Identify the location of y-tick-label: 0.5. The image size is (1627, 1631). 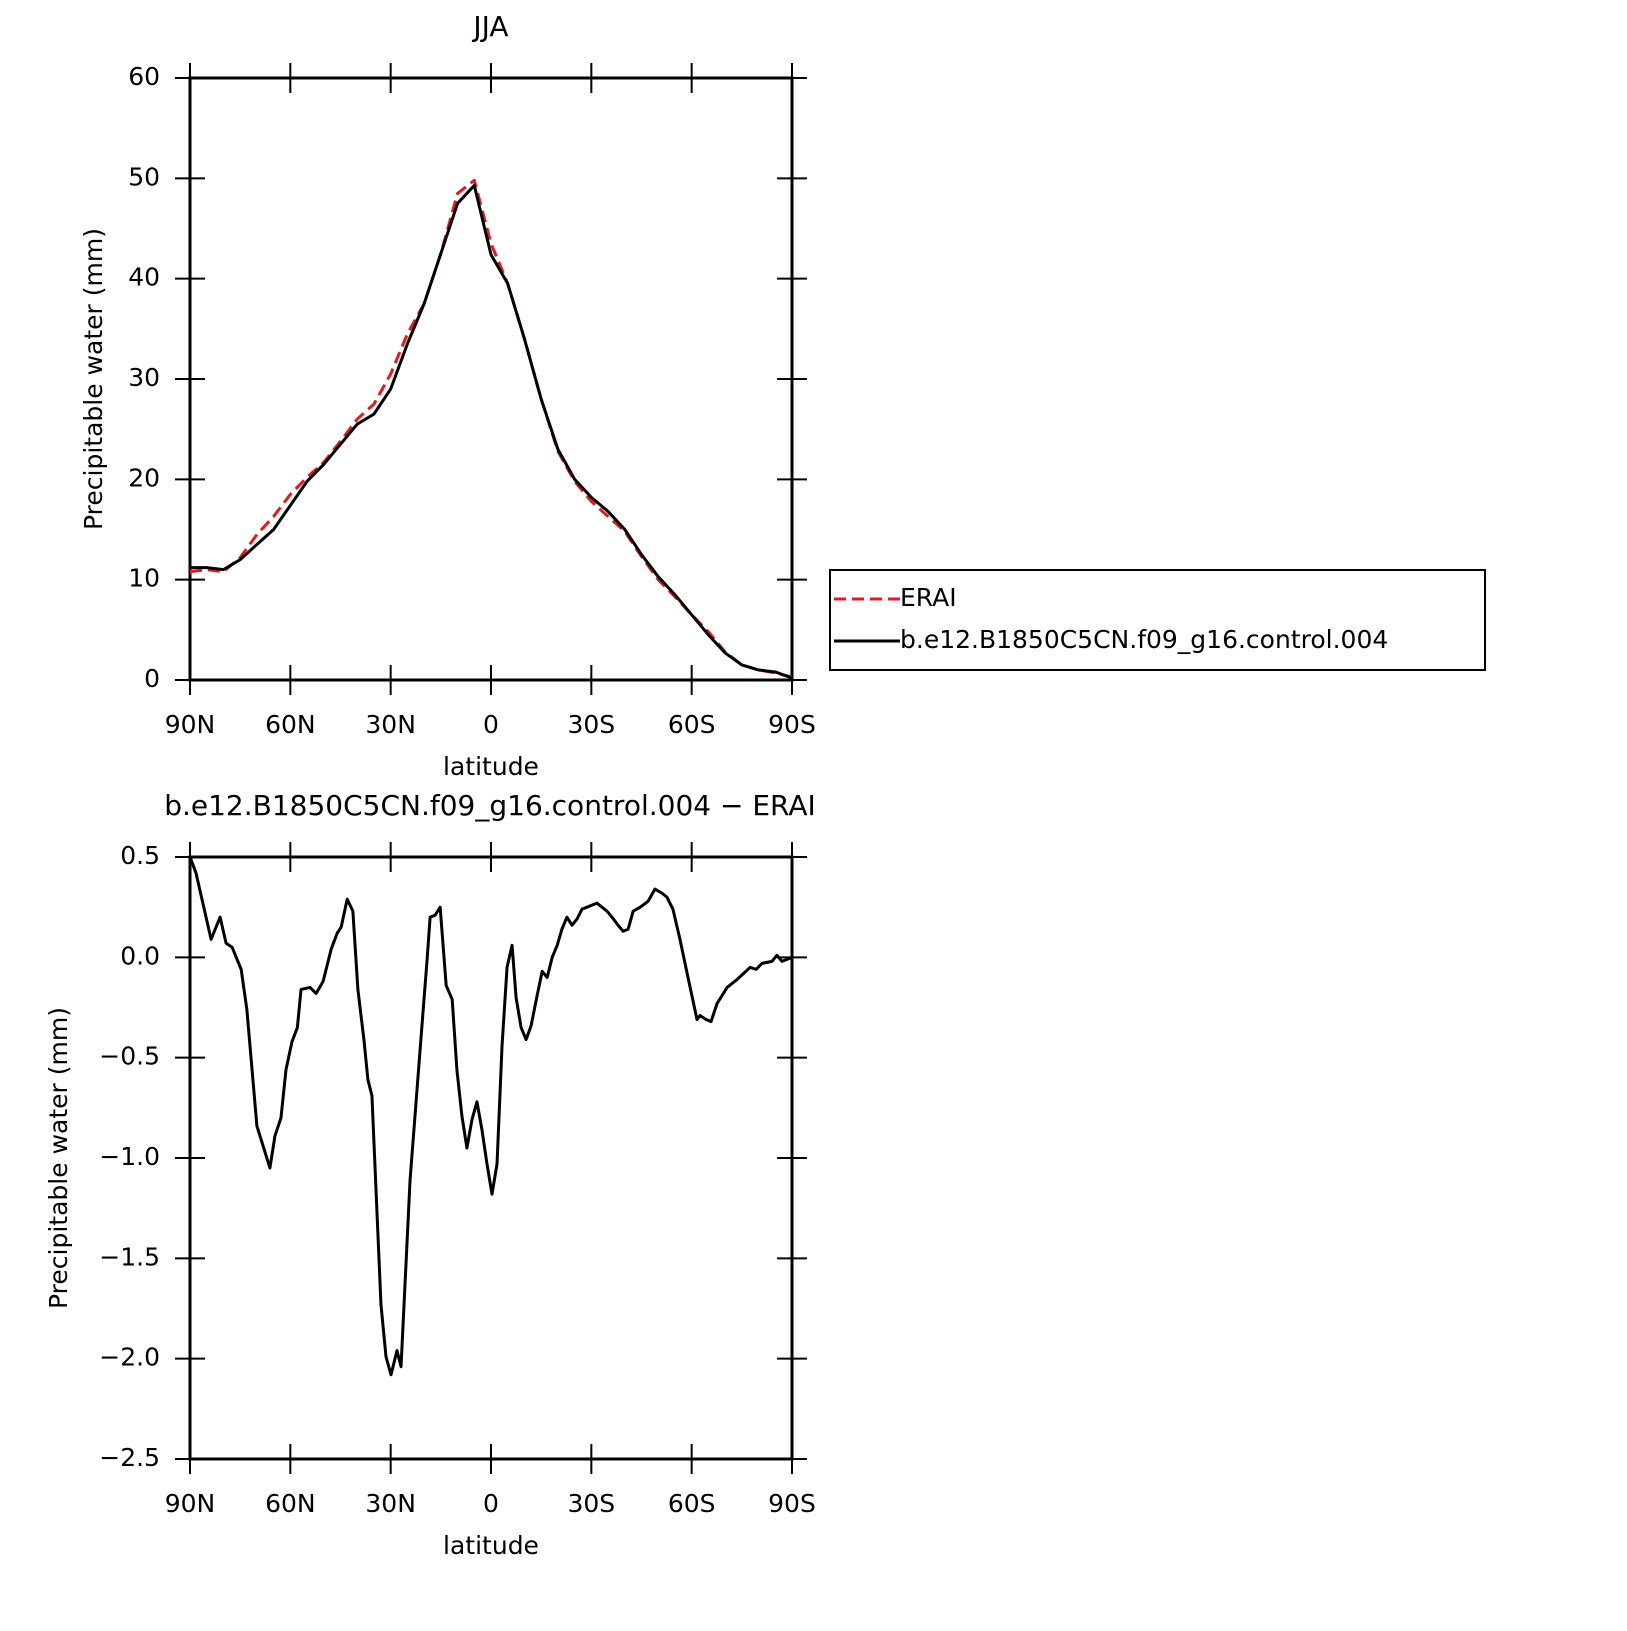
(140, 855).